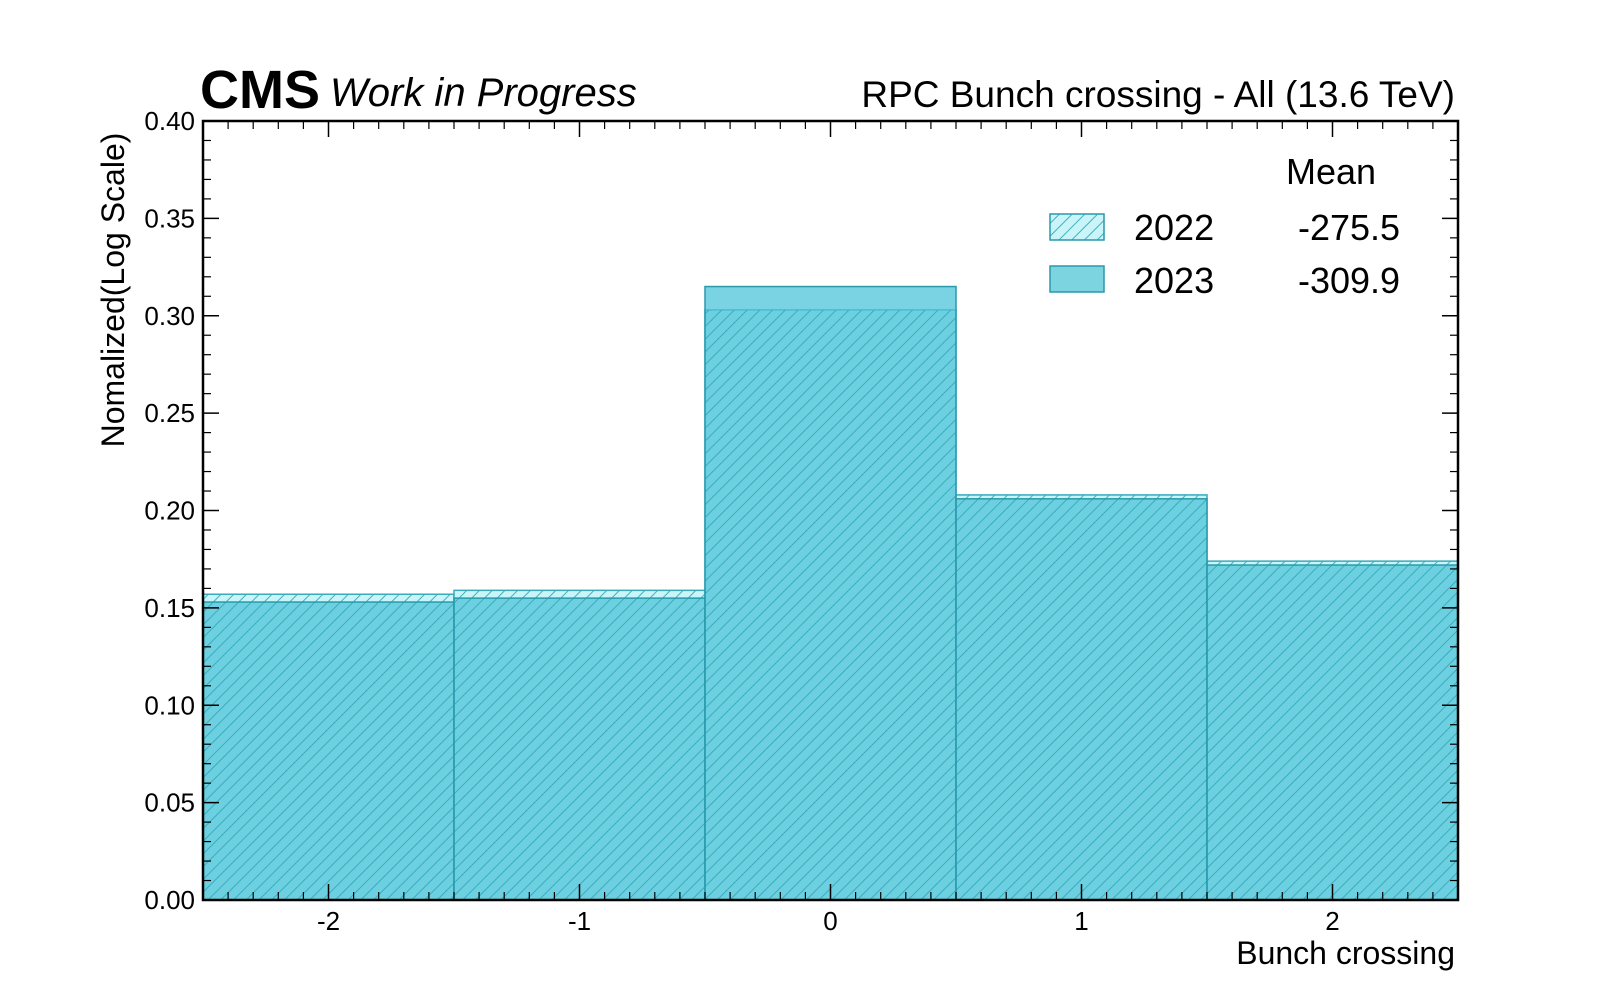 Image resolution: width=1600 pixels, height=1000 pixels. What do you see at coordinates (328, 921) in the screenshot?
I see `x-tick-label: -2` at bounding box center [328, 921].